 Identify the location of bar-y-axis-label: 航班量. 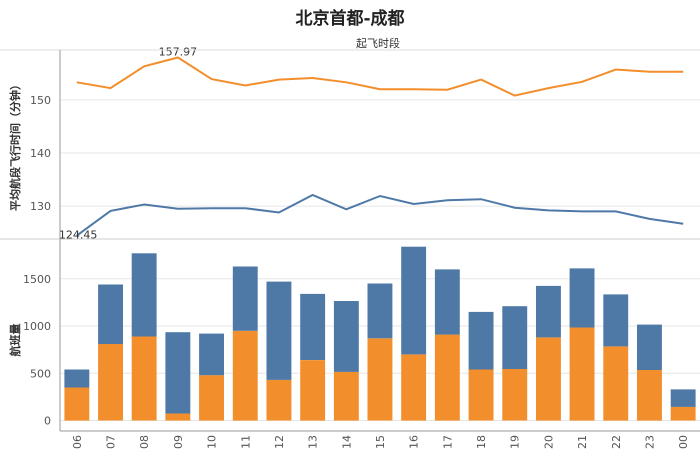
(15, 340).